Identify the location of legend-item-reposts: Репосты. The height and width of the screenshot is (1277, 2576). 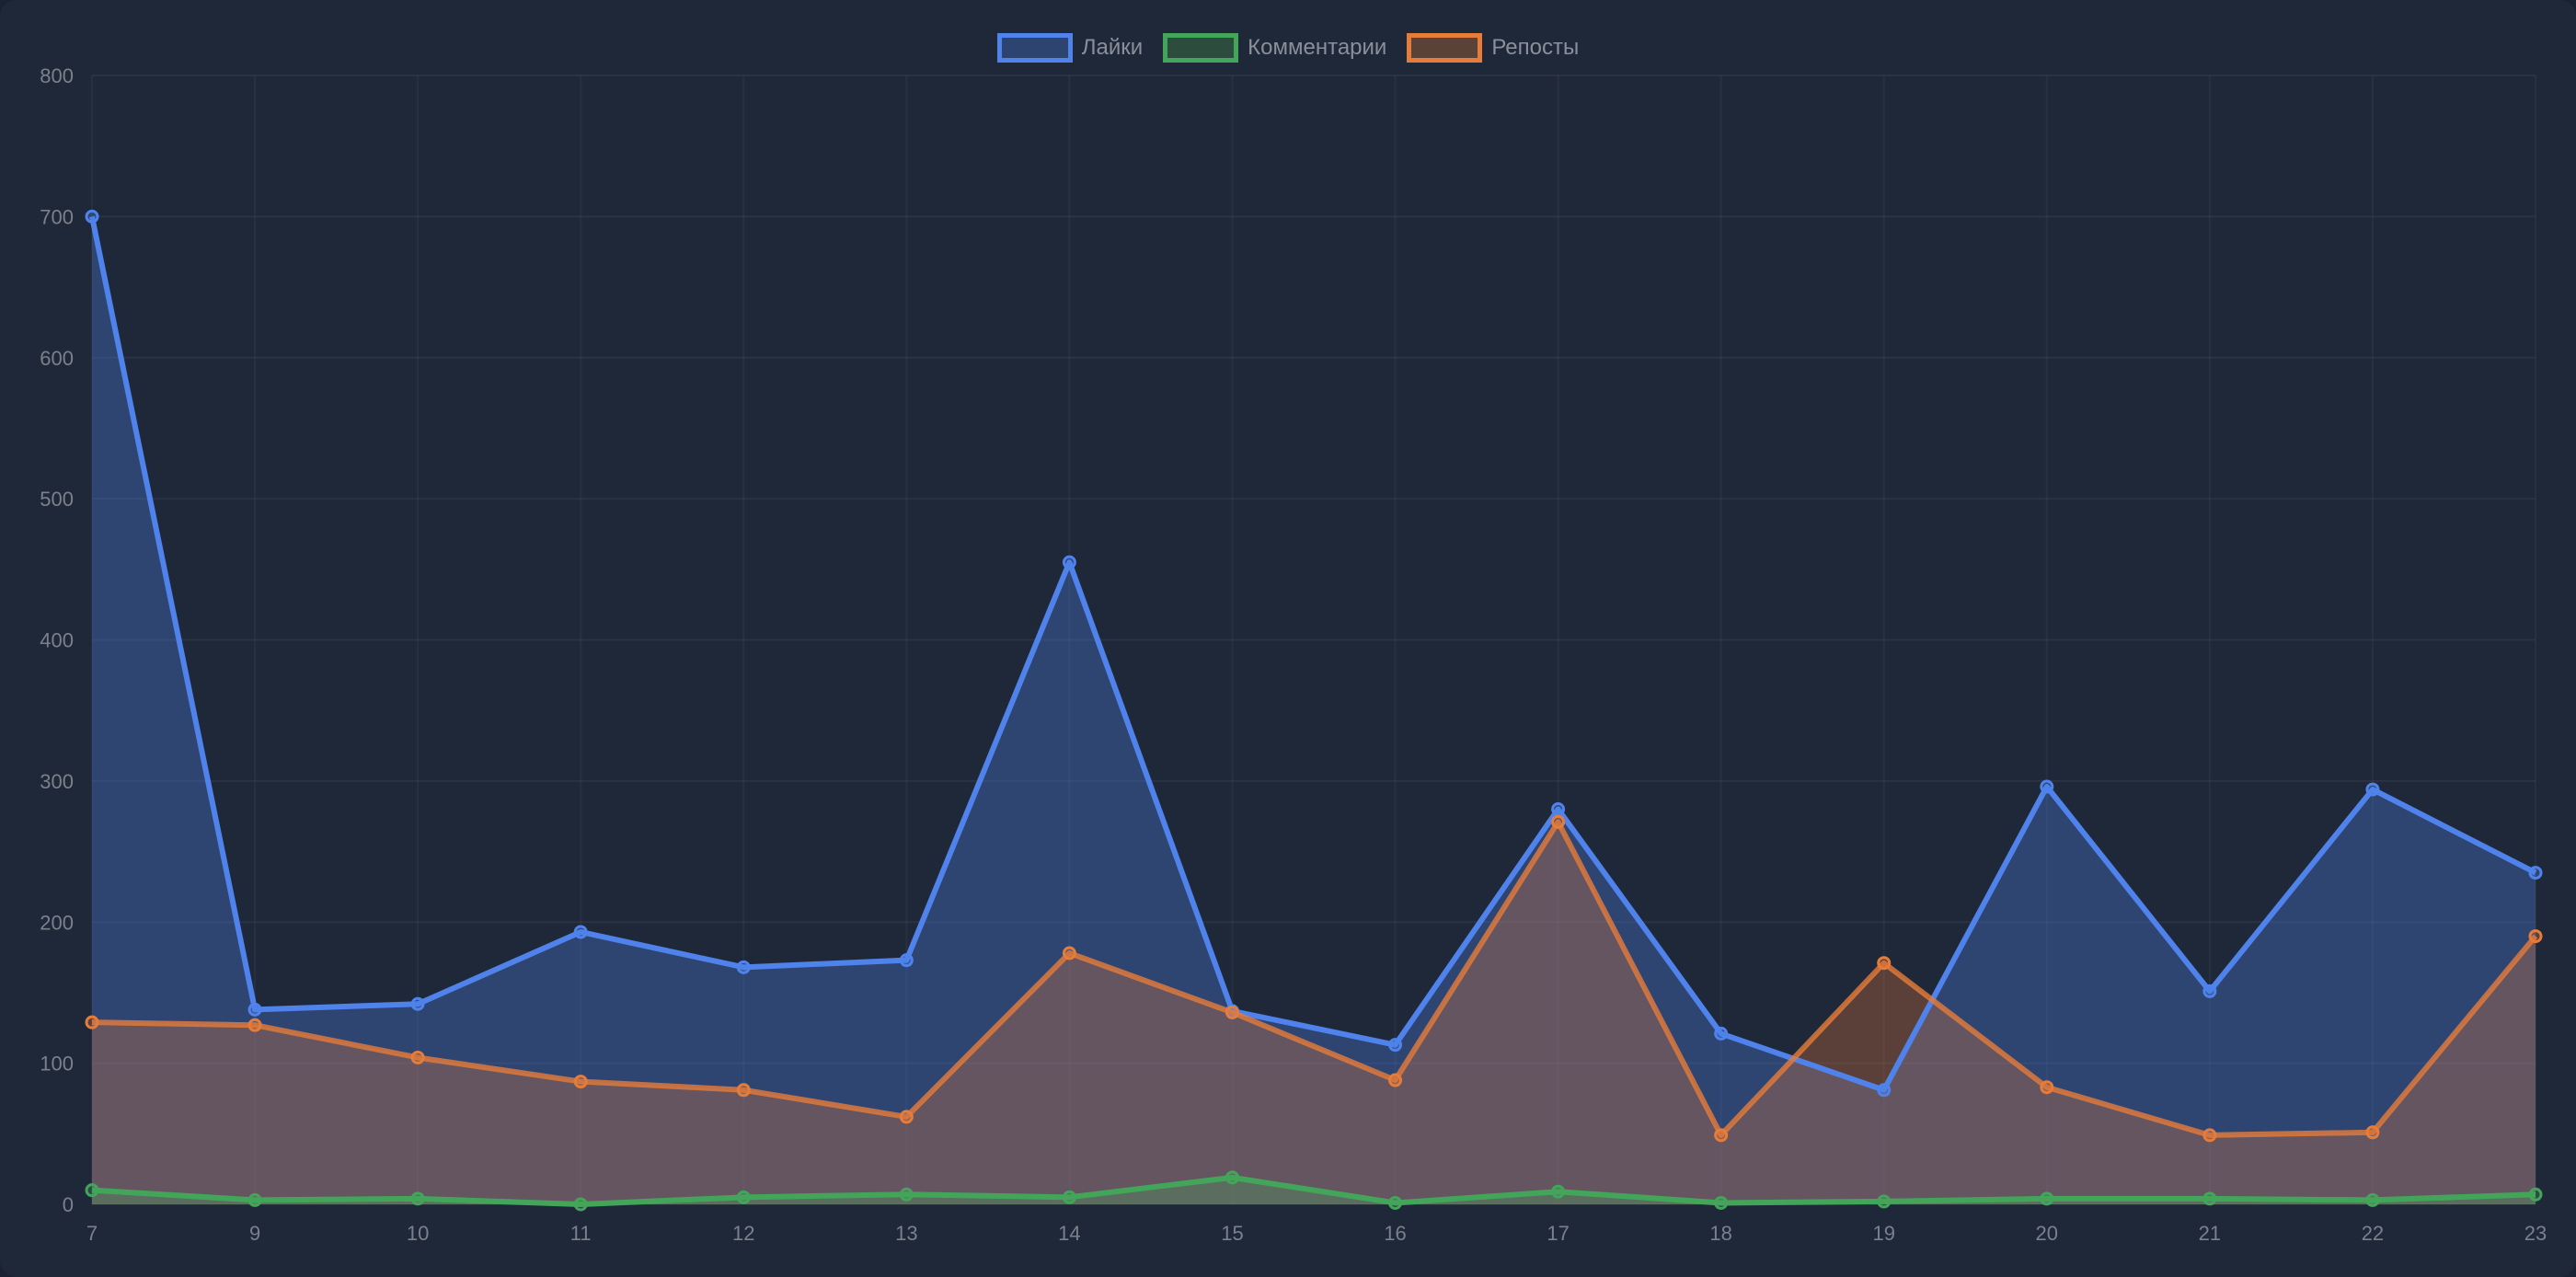
(1493, 48).